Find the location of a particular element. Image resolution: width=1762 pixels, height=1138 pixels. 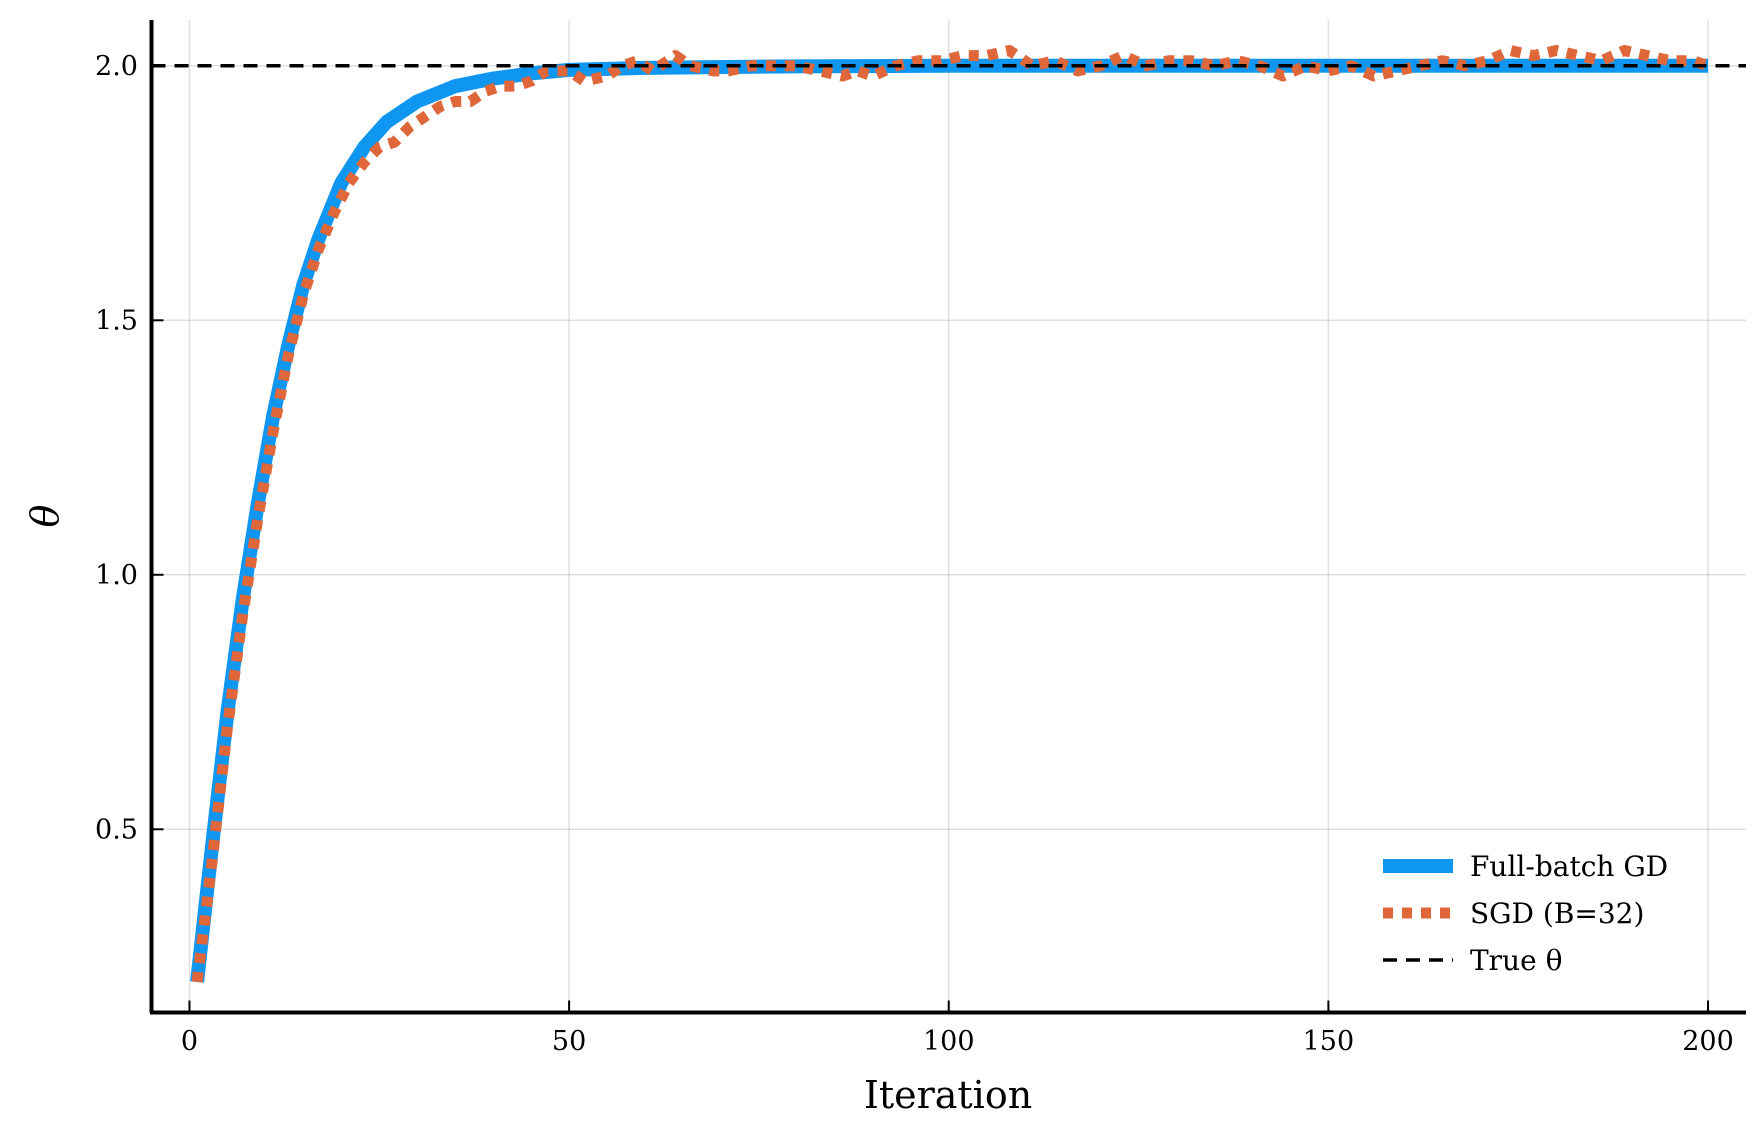

y-tick-label-0: 0.5 is located at coordinates (116, 829).